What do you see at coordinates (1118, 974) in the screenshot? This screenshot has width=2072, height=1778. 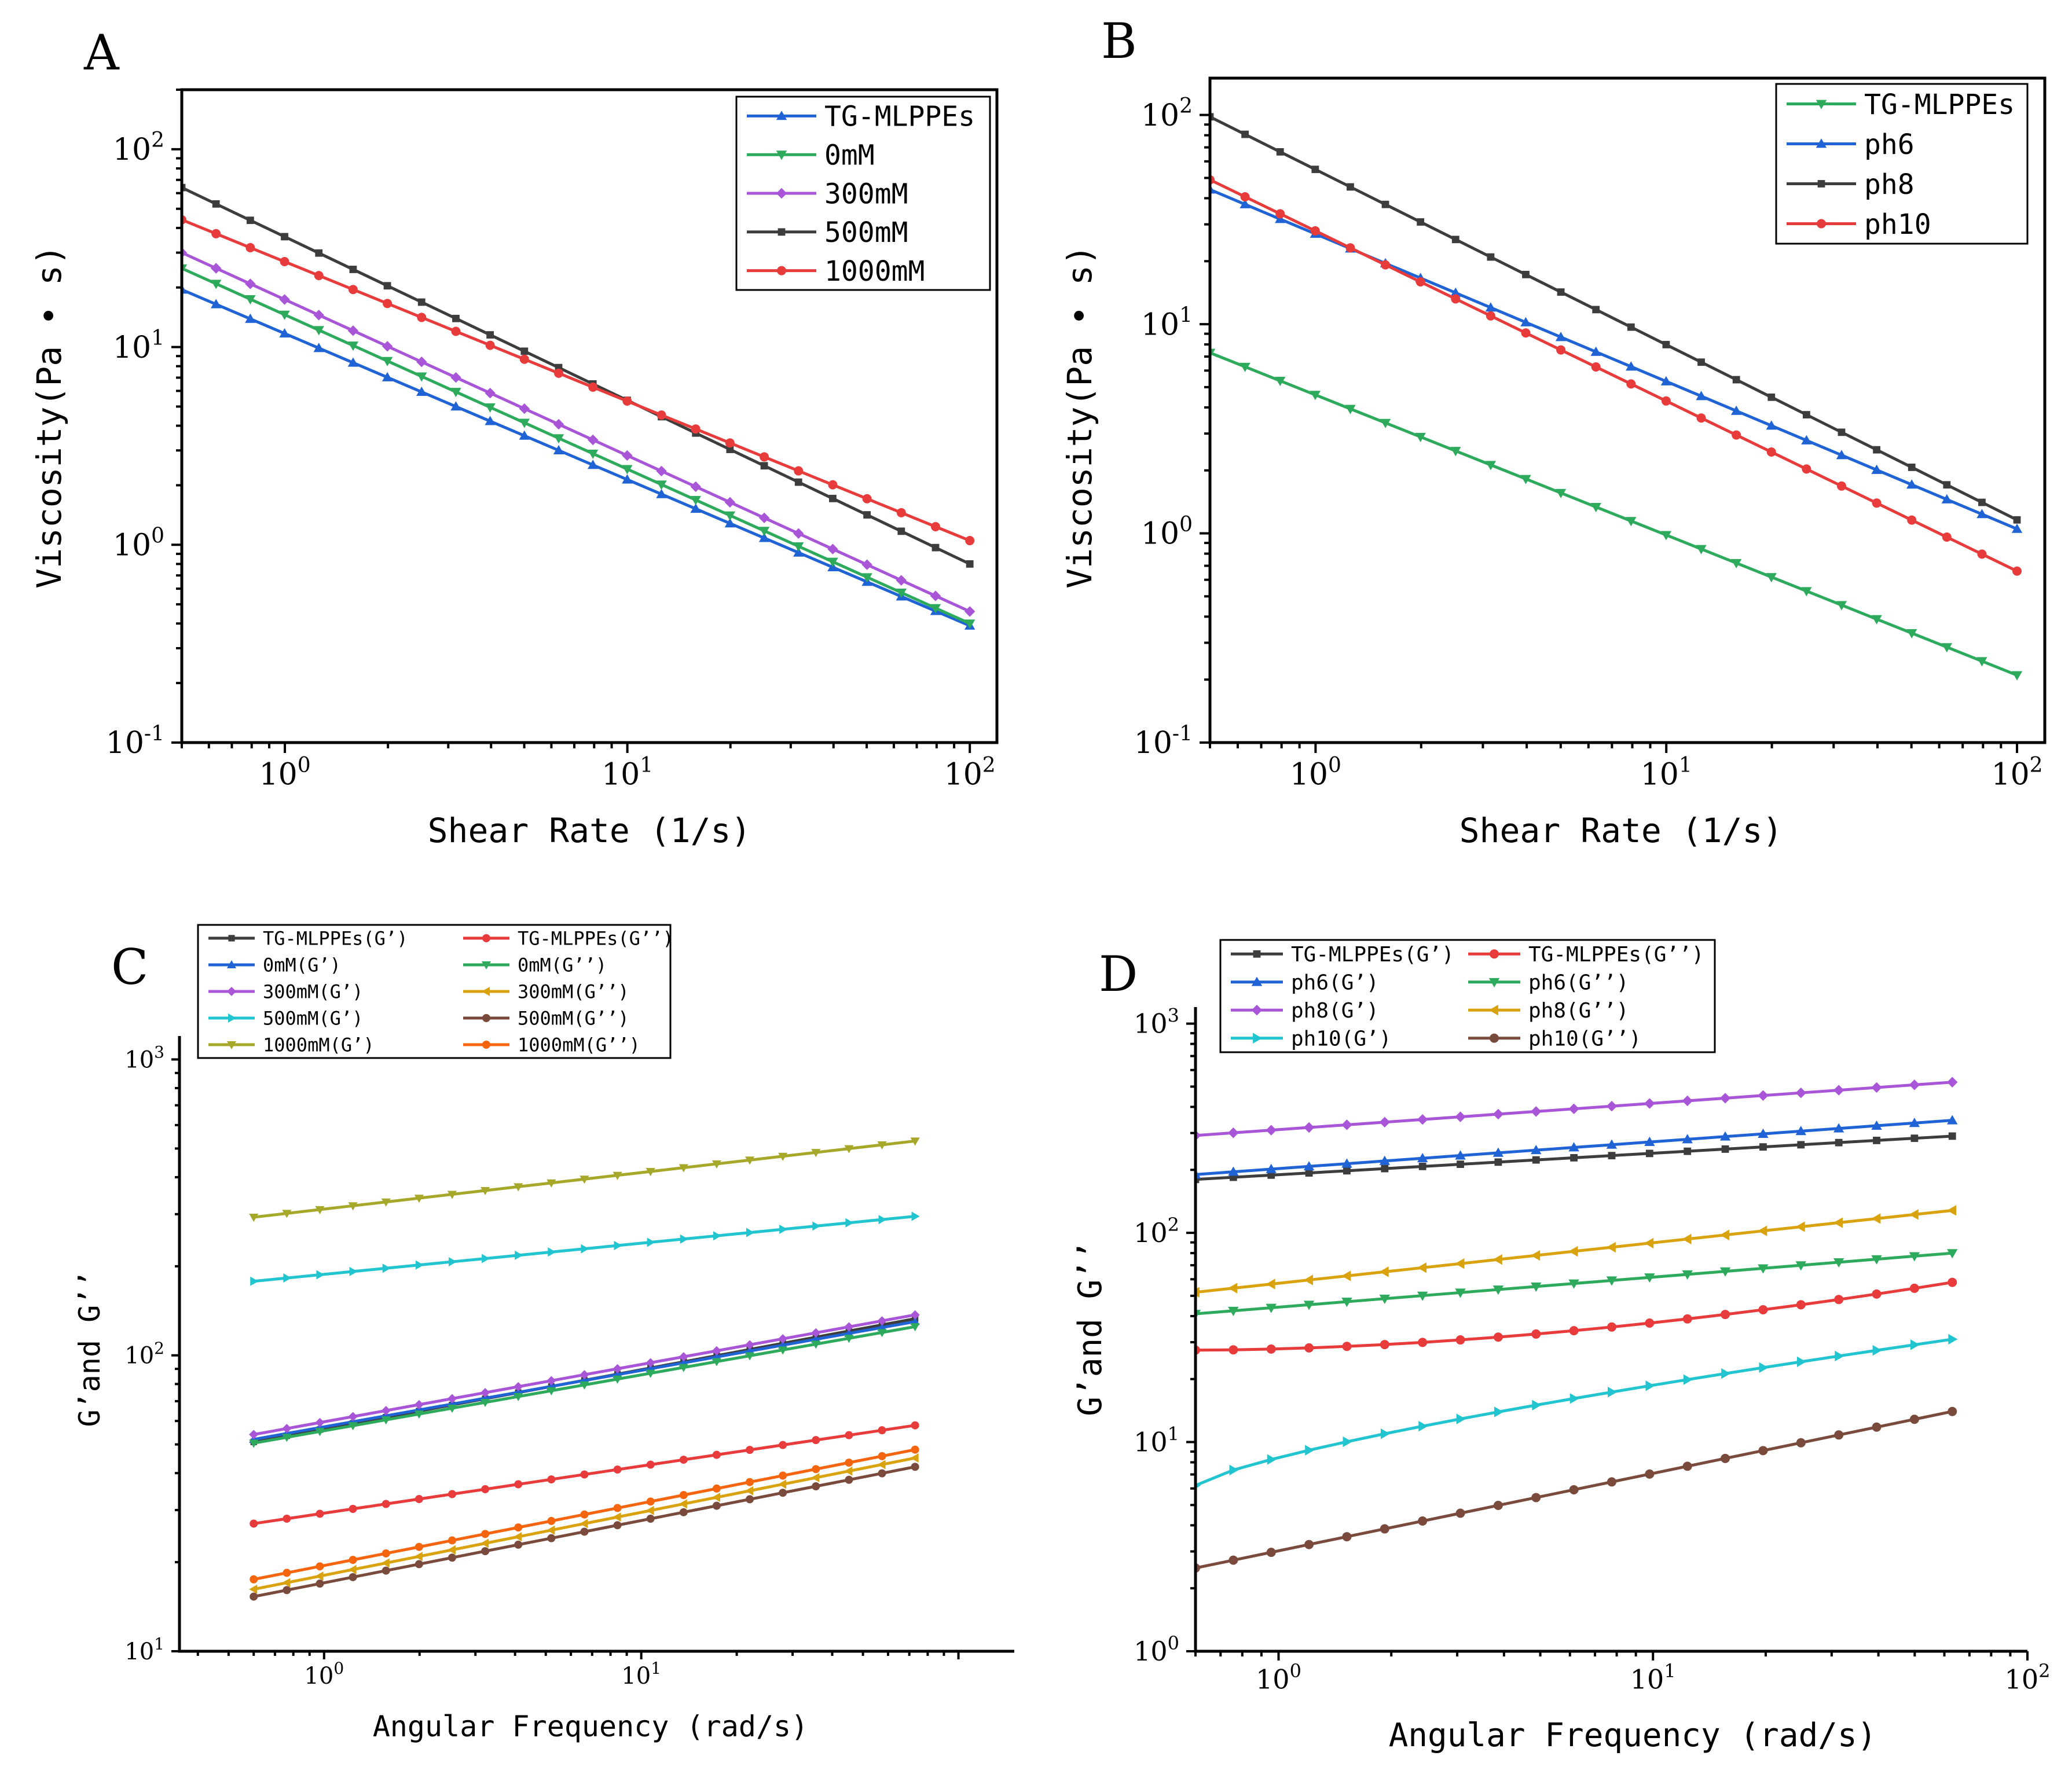 I see `panel-letter-d: D` at bounding box center [1118, 974].